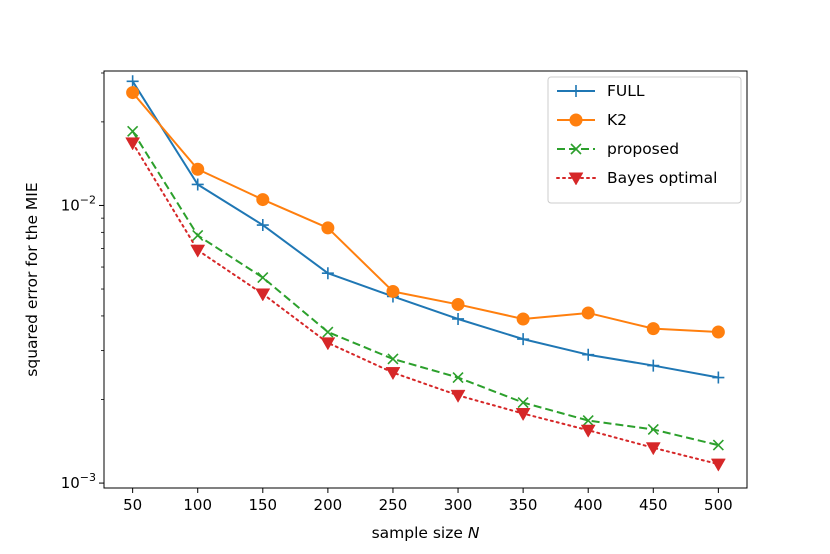 This screenshot has height=554, width=830. Describe the element at coordinates (32, 279) in the screenshot. I see `y-axis-label: squared error for the MIE` at that location.